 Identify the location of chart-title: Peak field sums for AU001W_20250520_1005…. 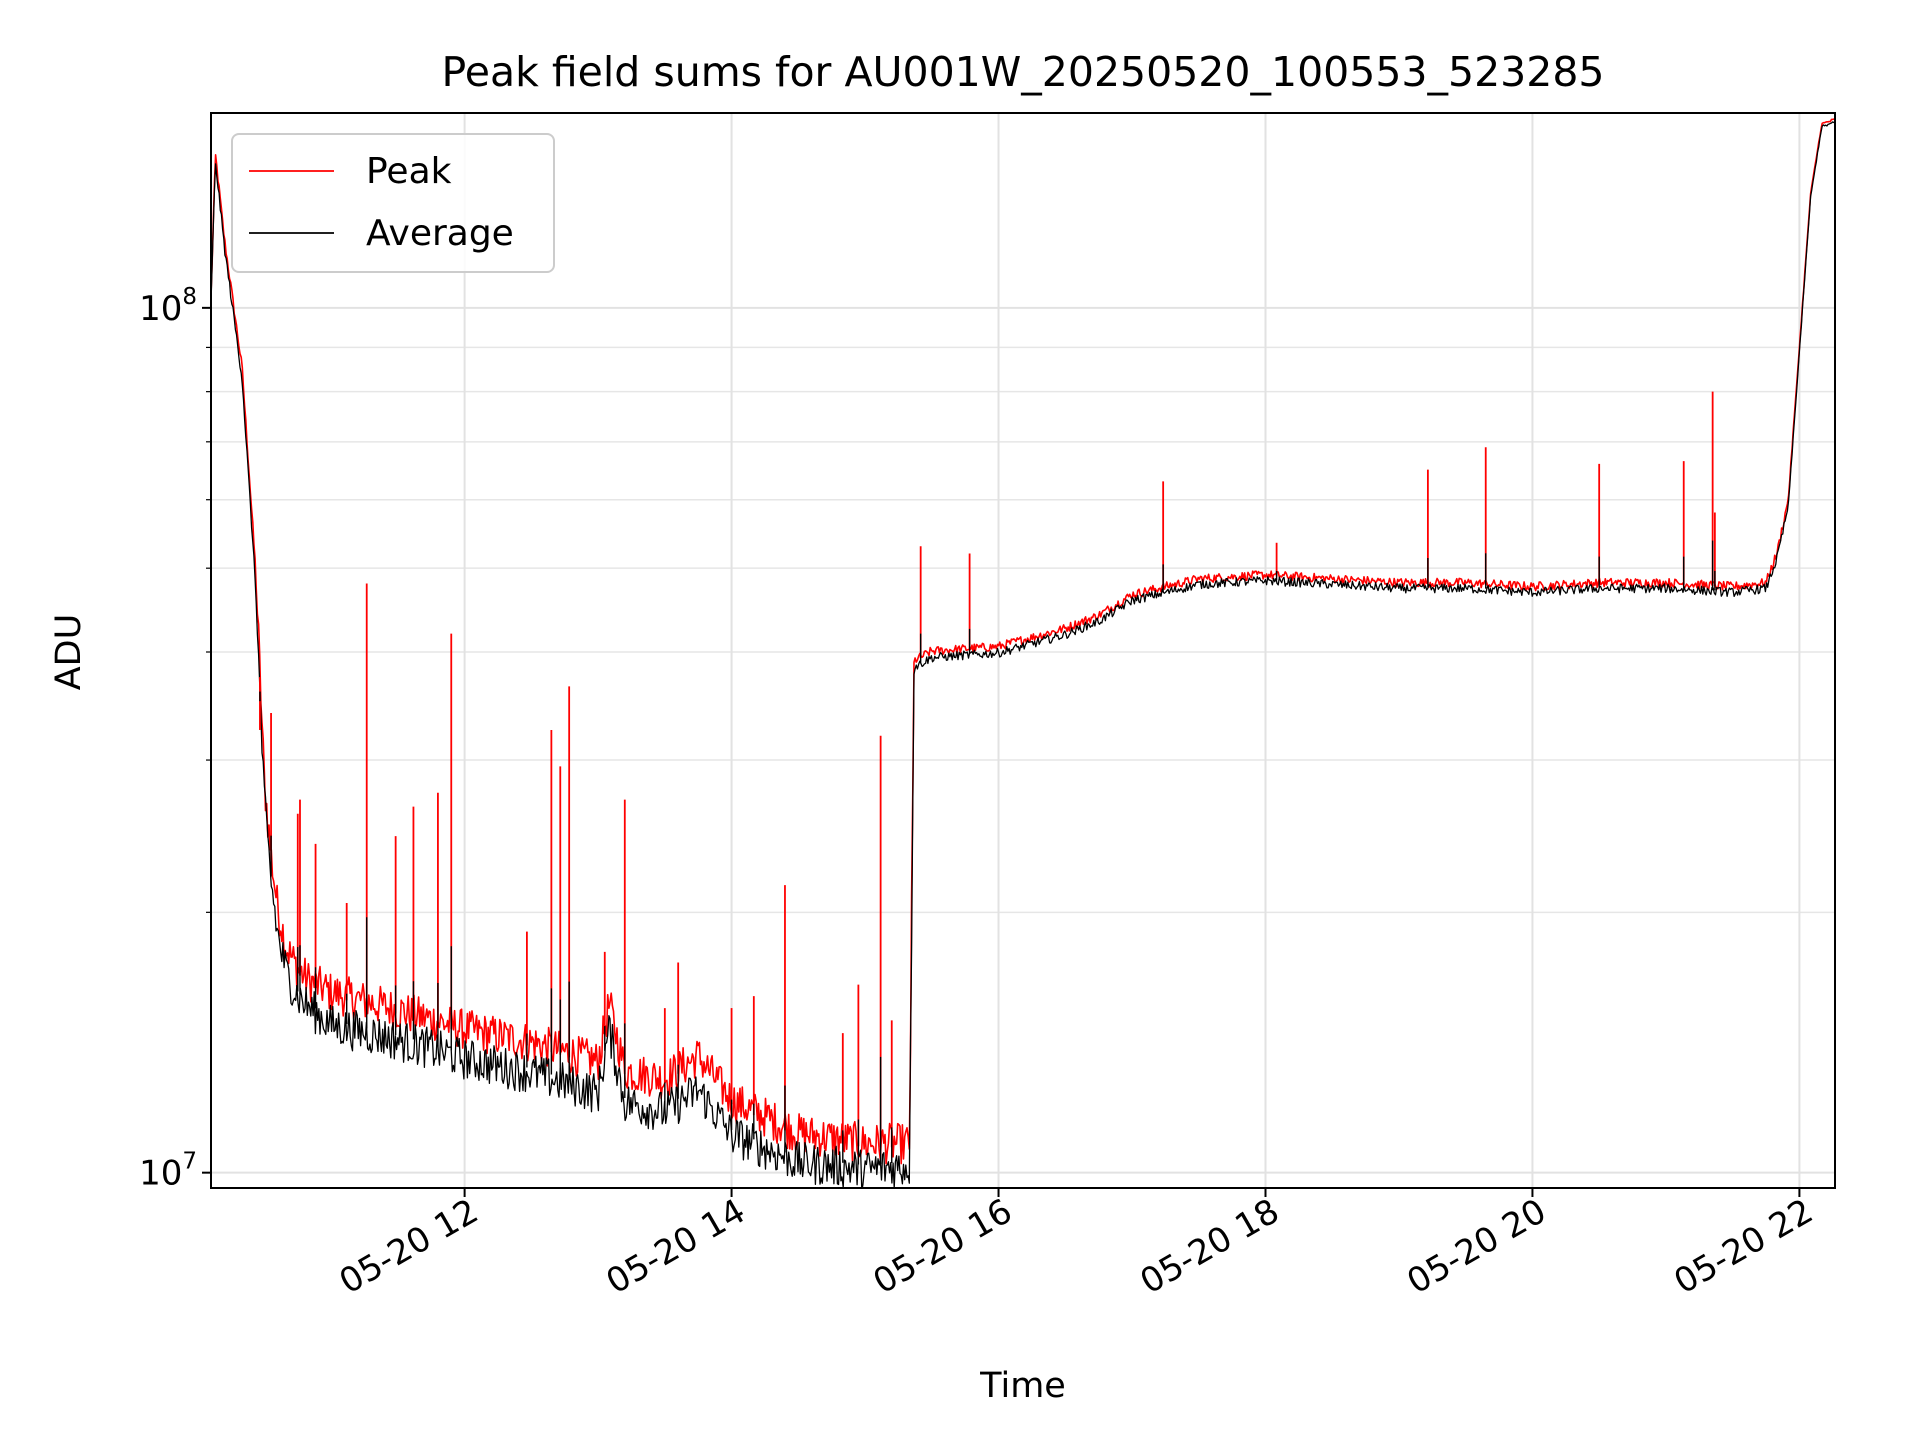
(1022, 72).